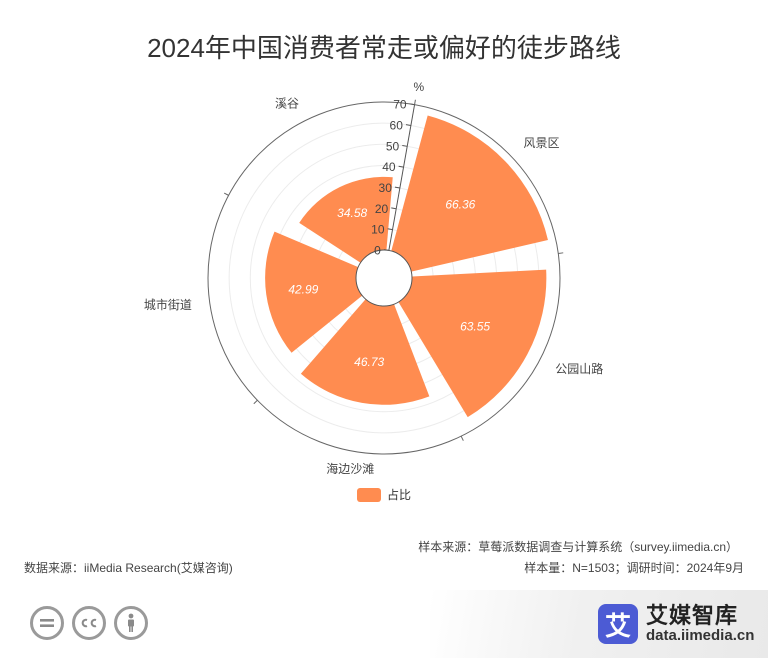  Describe the element at coordinates (618, 624) in the screenshot. I see `brand-logo-icon: 艾` at that location.